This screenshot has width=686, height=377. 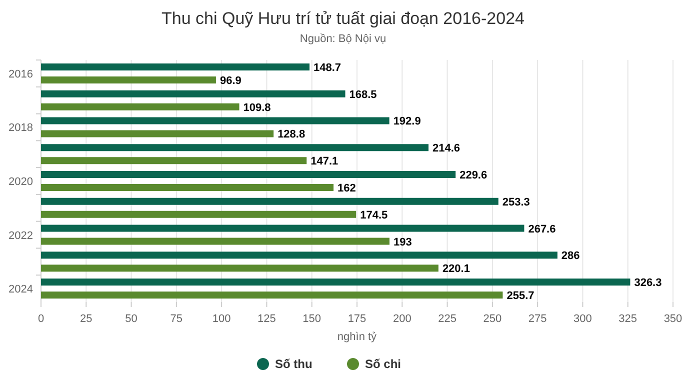 I want to click on y-tick-label: 2022, so click(x=20, y=236).